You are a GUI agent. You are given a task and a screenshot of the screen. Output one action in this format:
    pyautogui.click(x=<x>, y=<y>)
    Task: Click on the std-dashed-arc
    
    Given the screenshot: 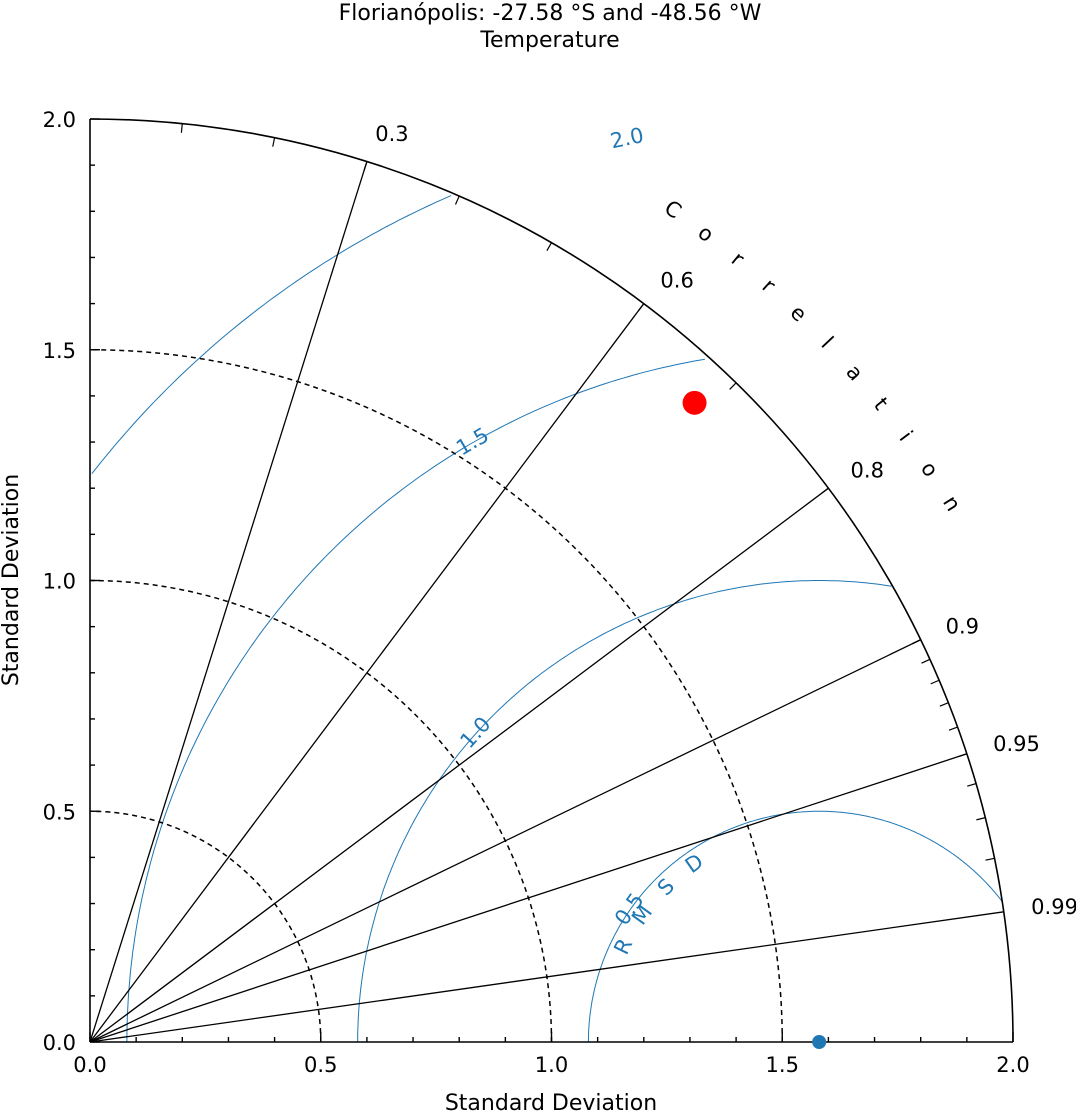 What is the action you would take?
    pyautogui.click(x=205, y=926)
    